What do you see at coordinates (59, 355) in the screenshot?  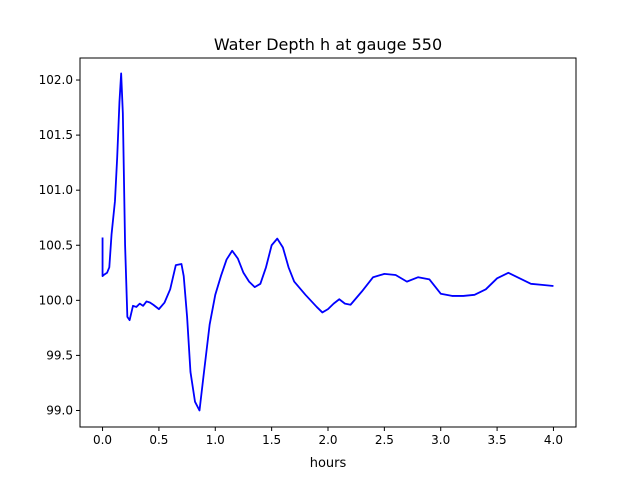 I see `y-tick-label: 99.5` at bounding box center [59, 355].